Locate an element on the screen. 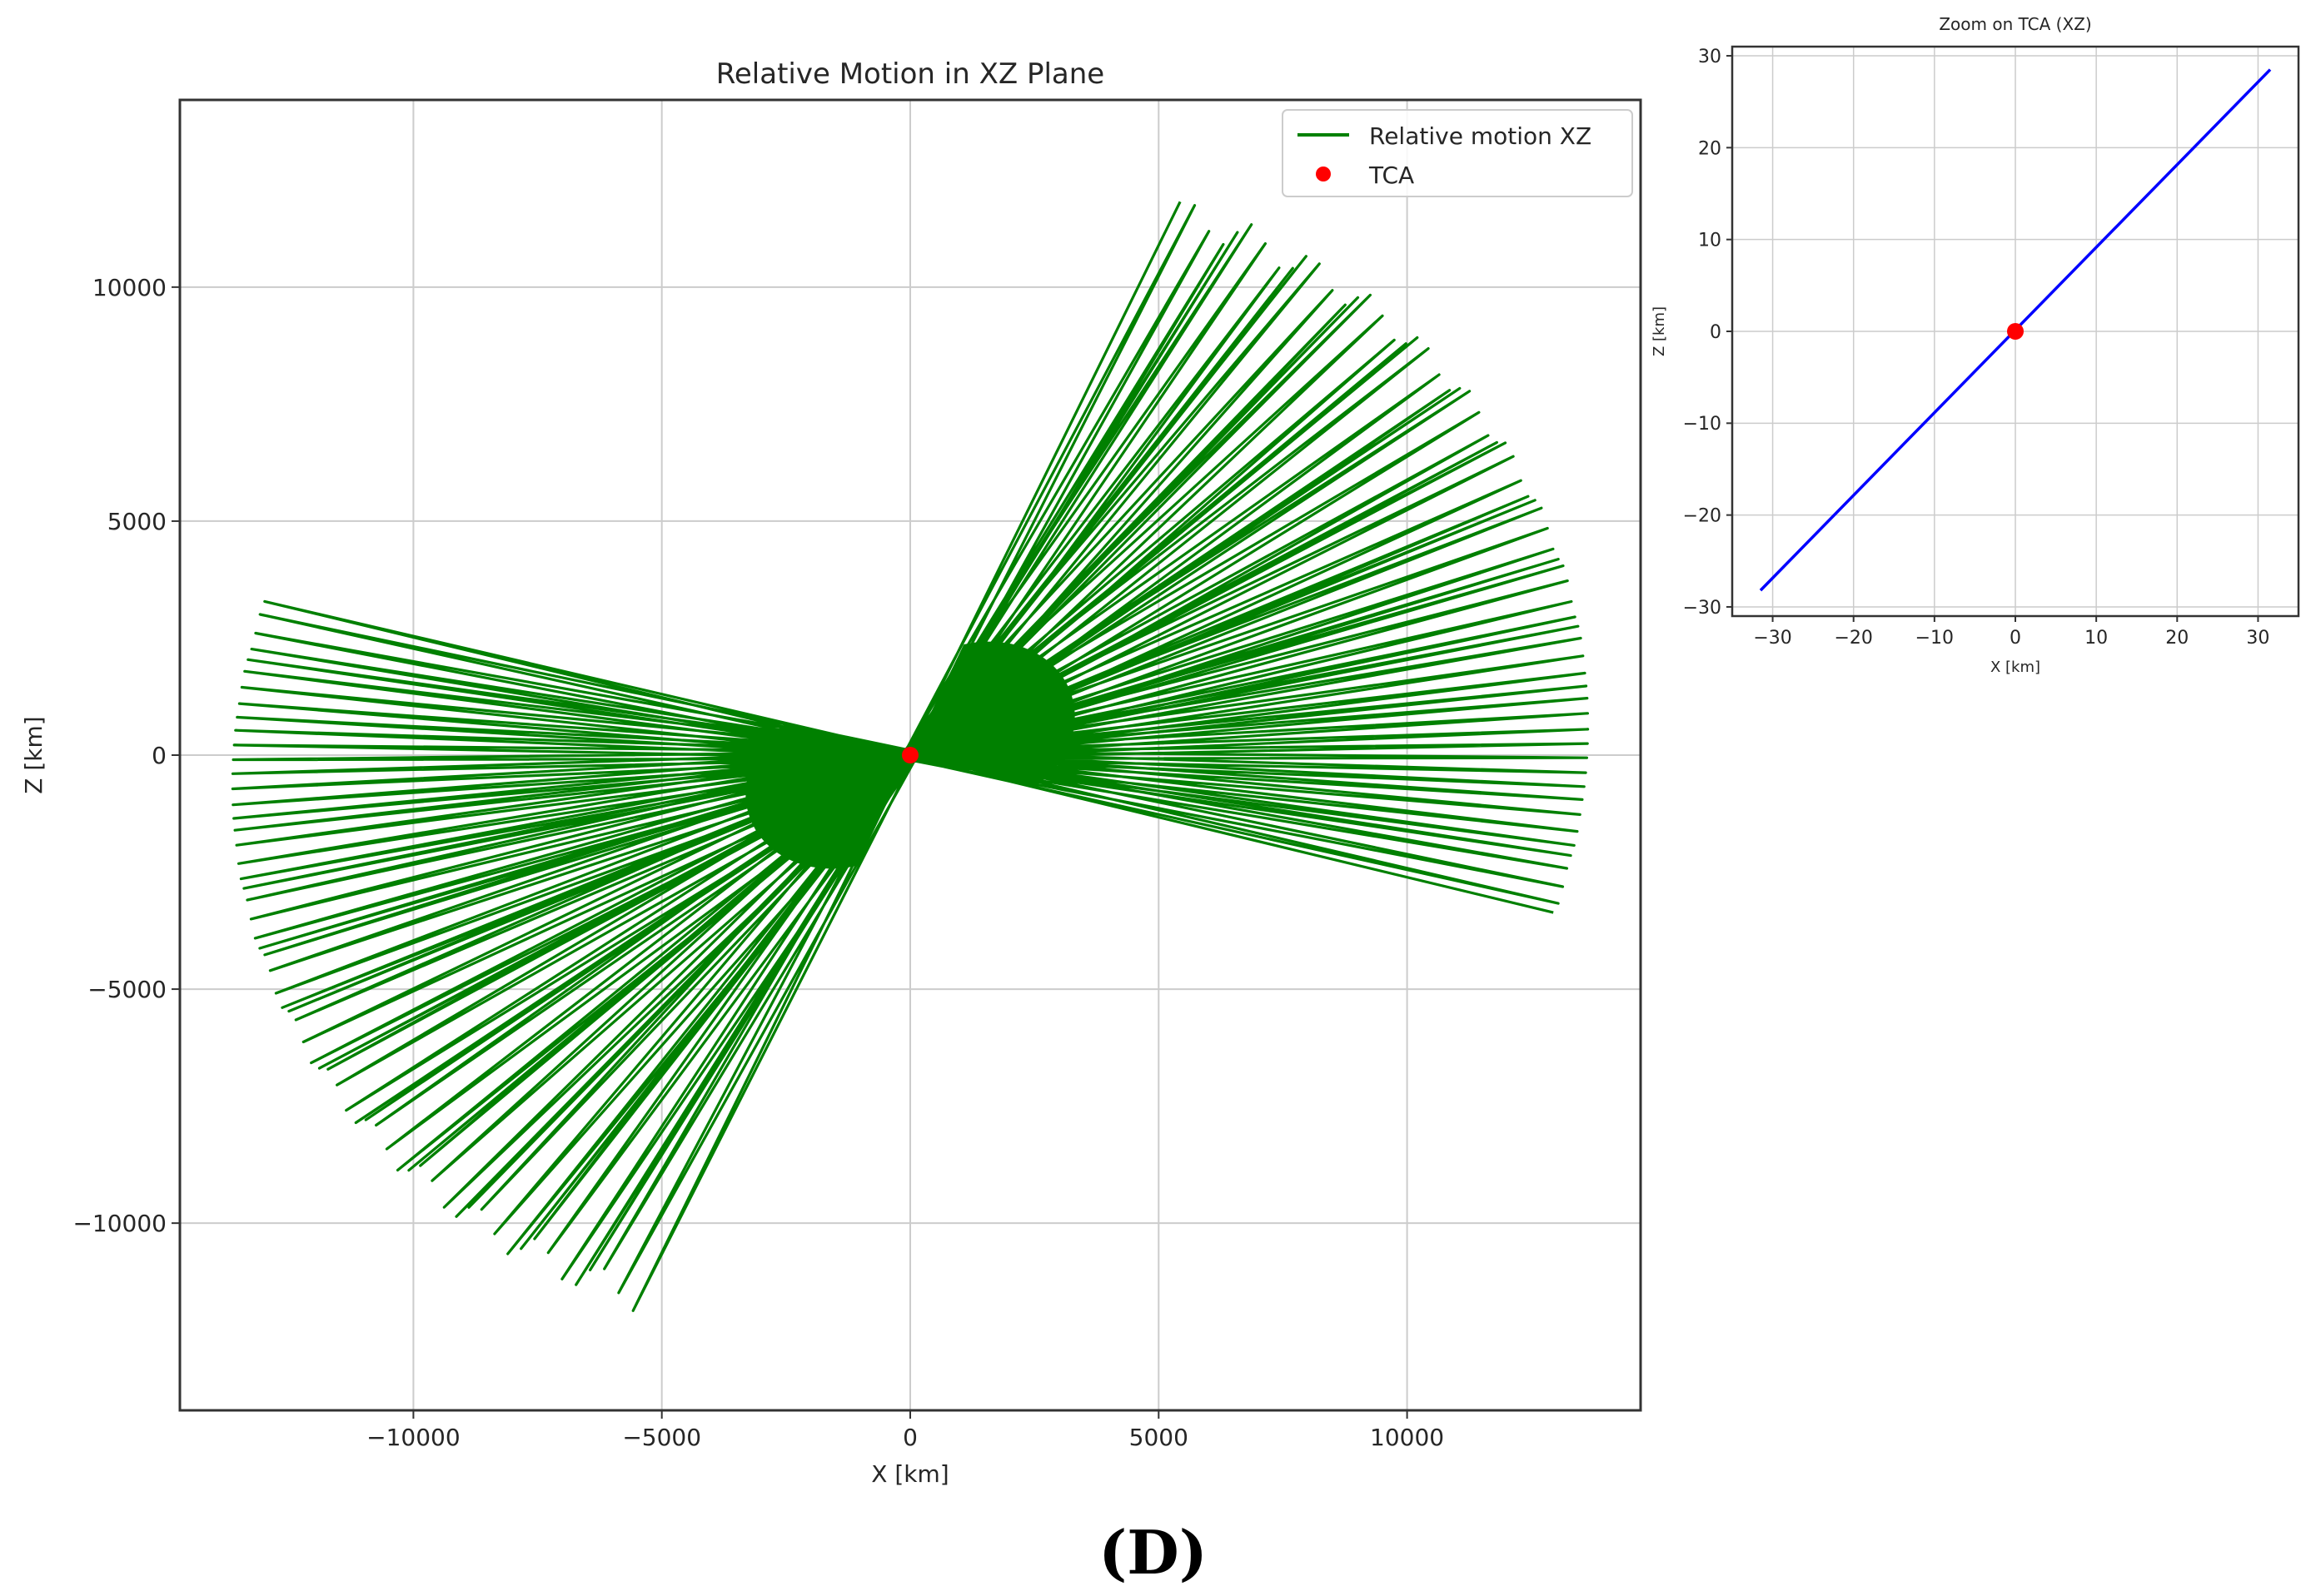  x-tick-label: 20 is located at coordinates (2177, 638).